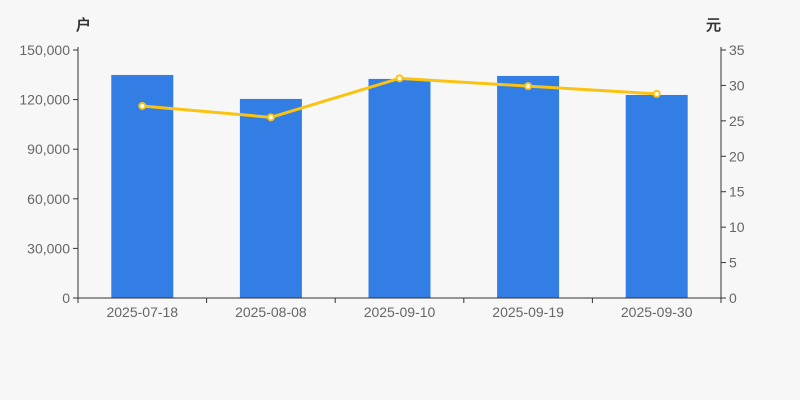 The width and height of the screenshot is (800, 400). Describe the element at coordinates (48, 149) in the screenshot. I see `left-axis-tick-label: 90,000` at that location.